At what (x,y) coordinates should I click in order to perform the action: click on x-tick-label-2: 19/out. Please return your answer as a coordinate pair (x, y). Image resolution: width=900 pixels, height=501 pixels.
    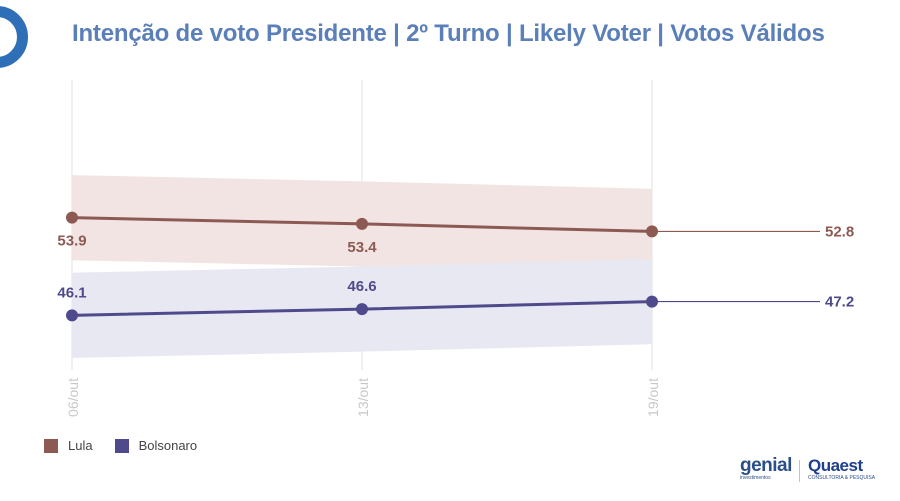
    Looking at the image, I should click on (653, 397).